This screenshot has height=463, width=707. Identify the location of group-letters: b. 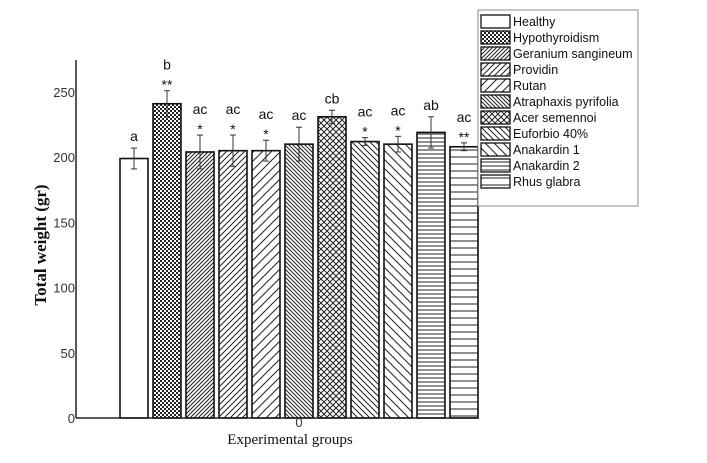
(167, 65).